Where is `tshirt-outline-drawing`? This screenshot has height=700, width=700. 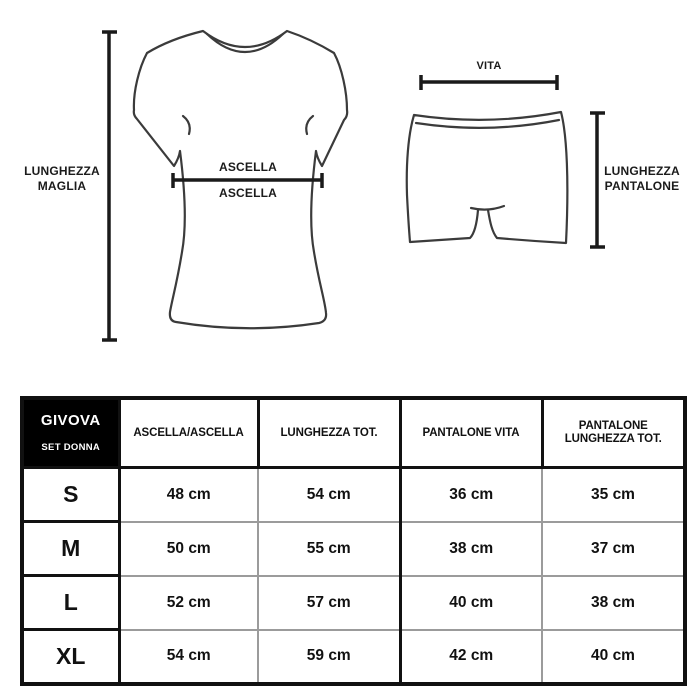 tshirt-outline-drawing is located at coordinates (240, 179).